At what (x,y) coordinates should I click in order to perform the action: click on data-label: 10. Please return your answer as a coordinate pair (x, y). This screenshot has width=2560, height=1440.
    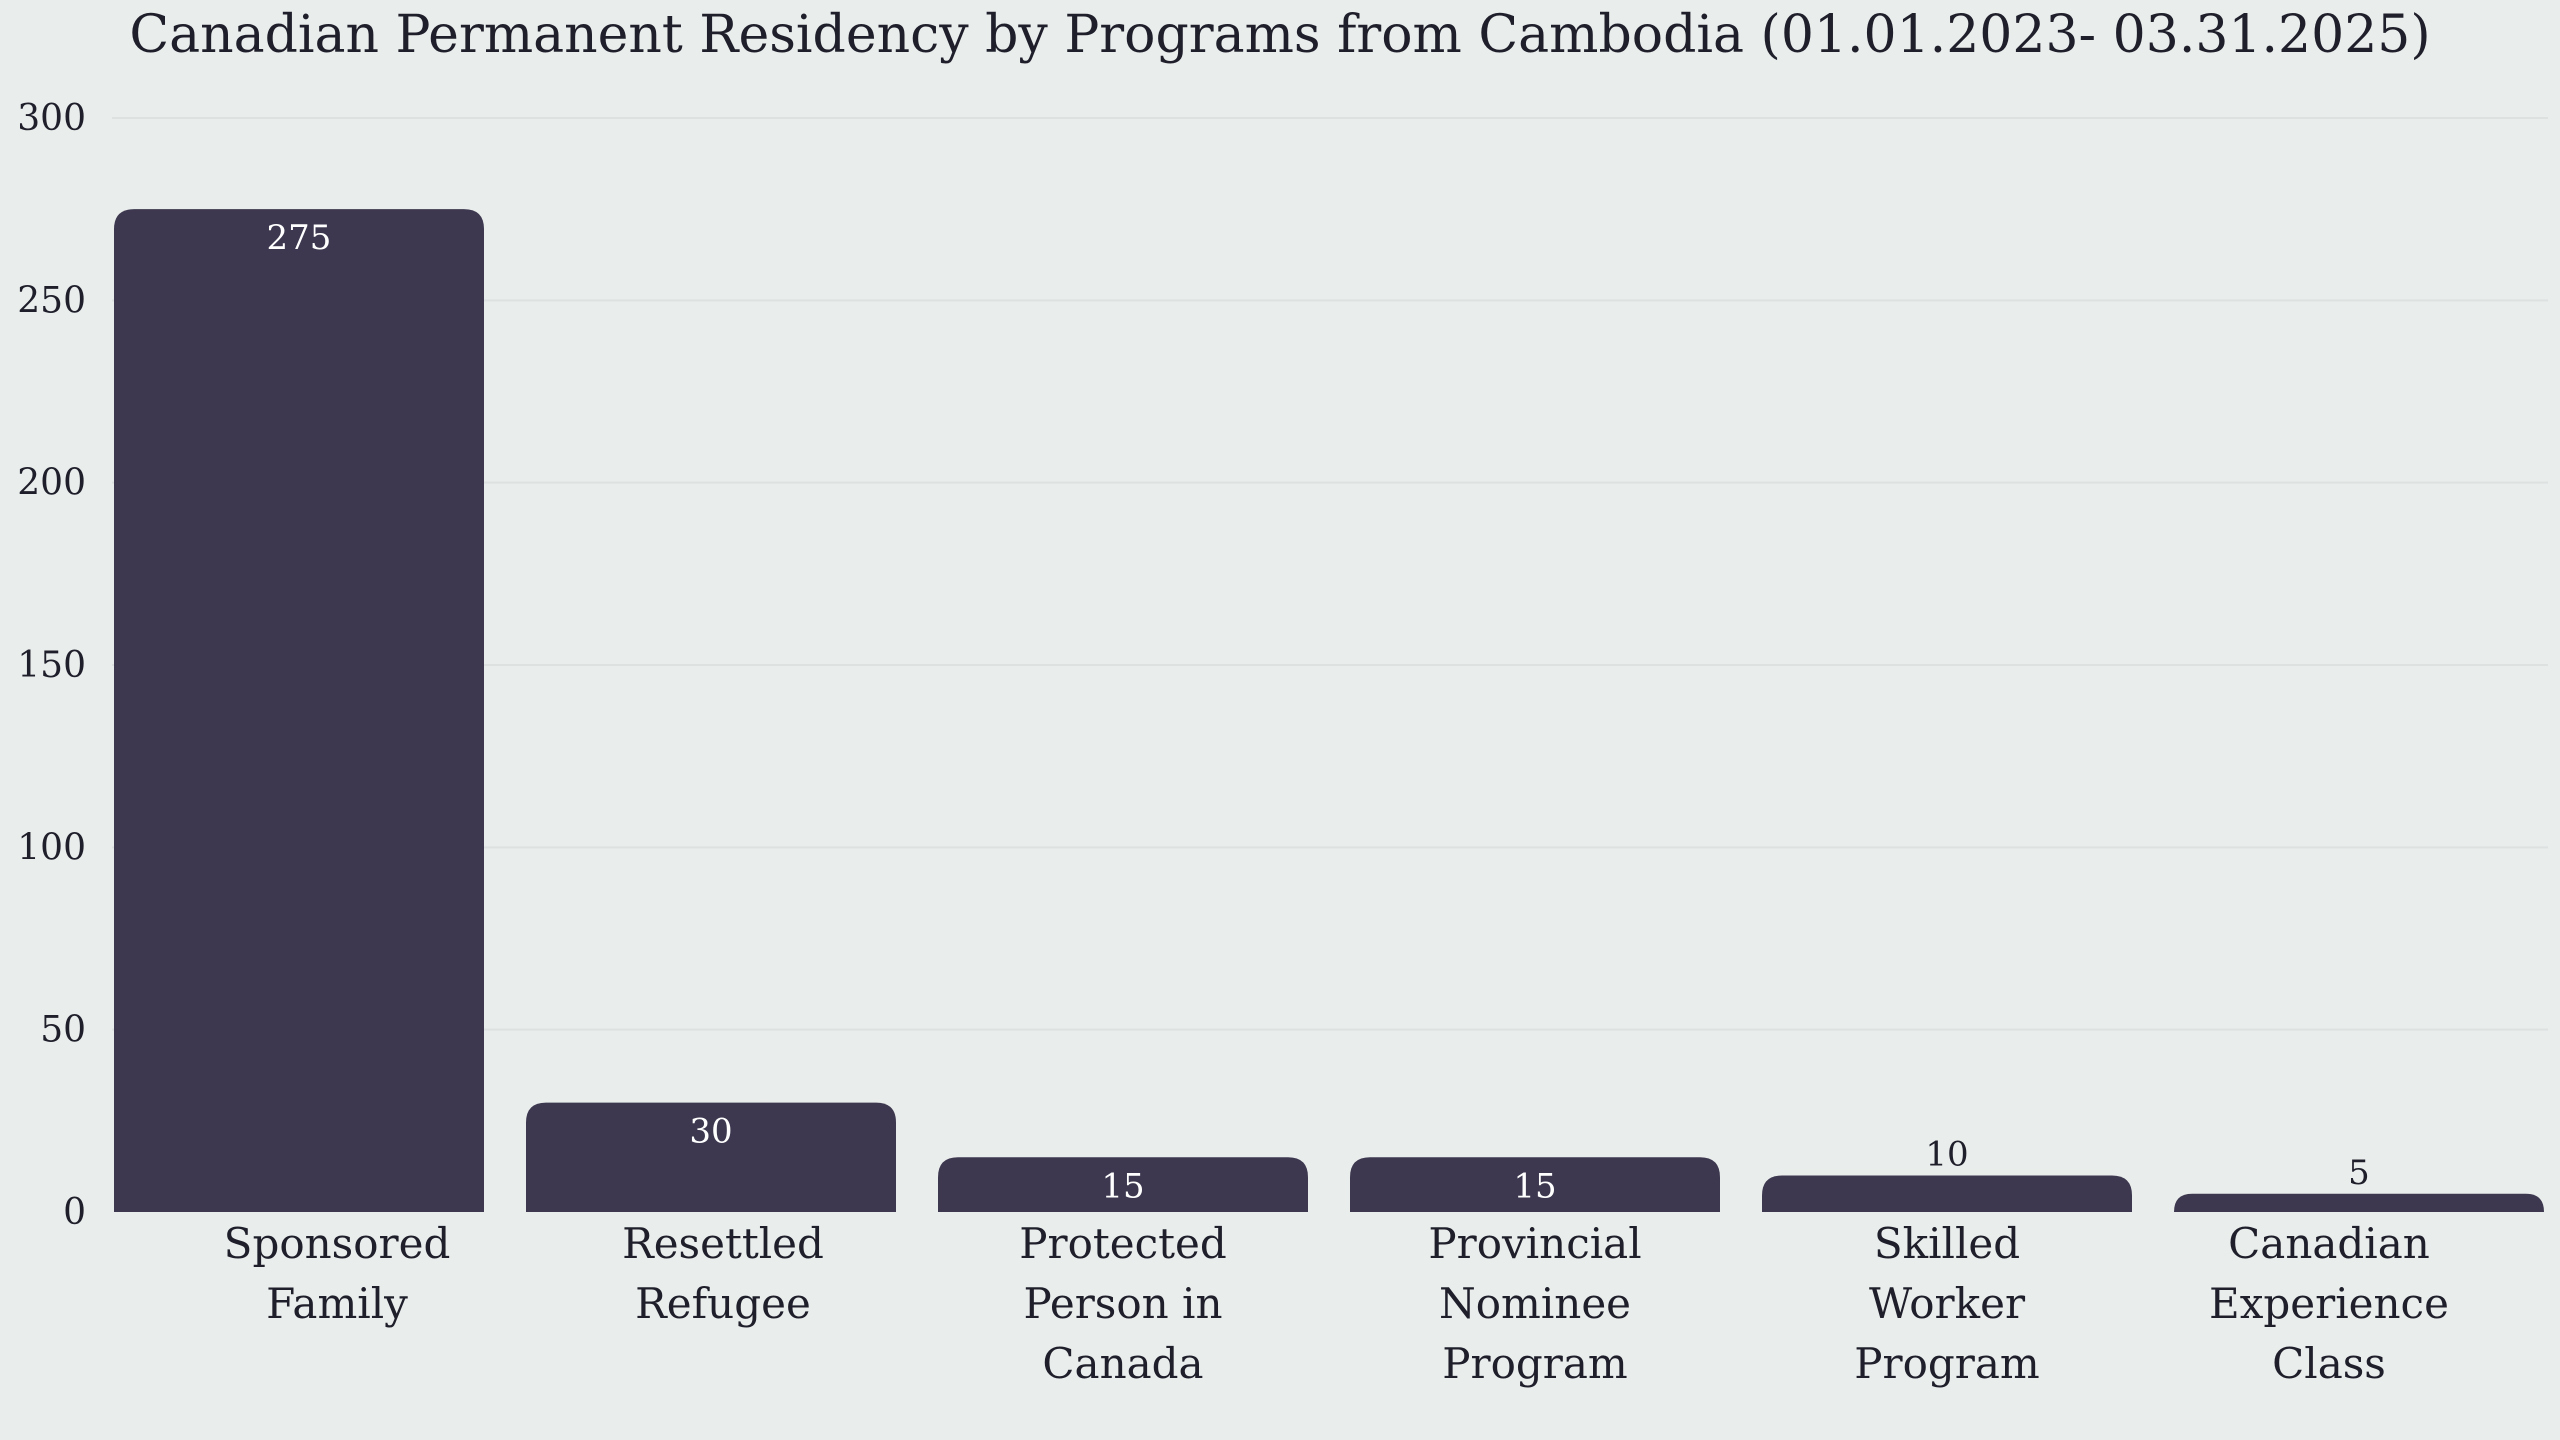
    Looking at the image, I should click on (1946, 1155).